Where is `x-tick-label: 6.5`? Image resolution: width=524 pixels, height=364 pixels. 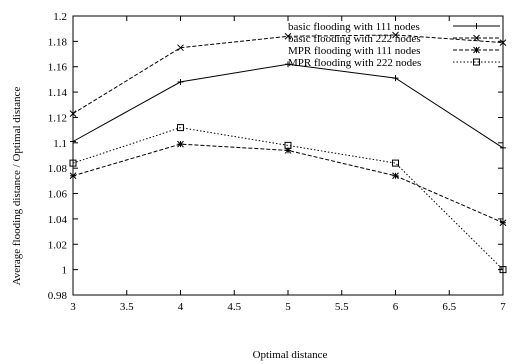 x-tick-label: 6.5 is located at coordinates (449, 307).